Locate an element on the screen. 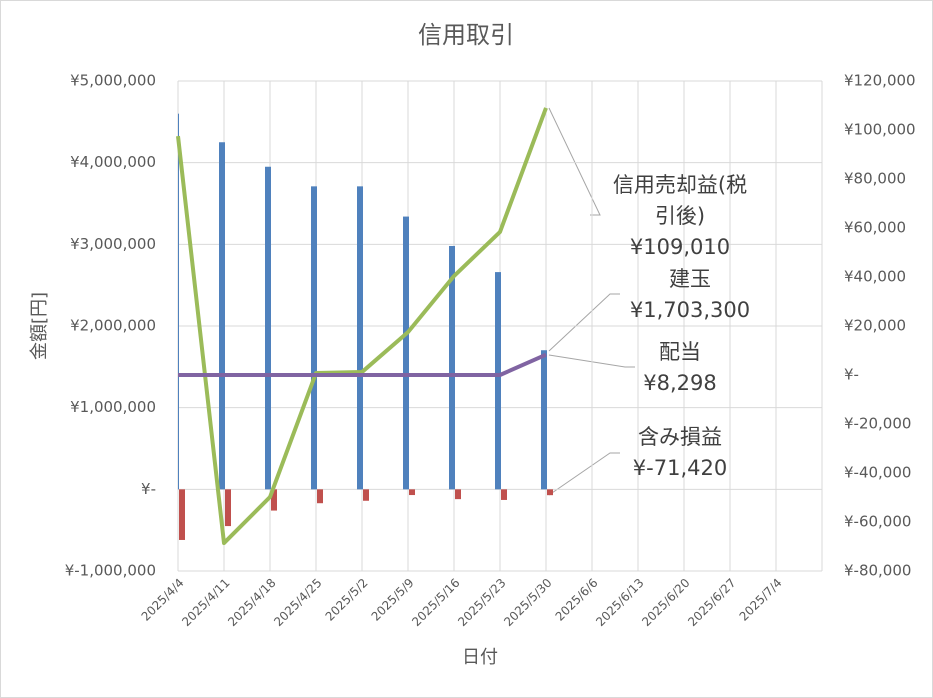 The height and width of the screenshot is (698, 933). data-label: 含み損益 ¥-71,420 is located at coordinates (680, 453).